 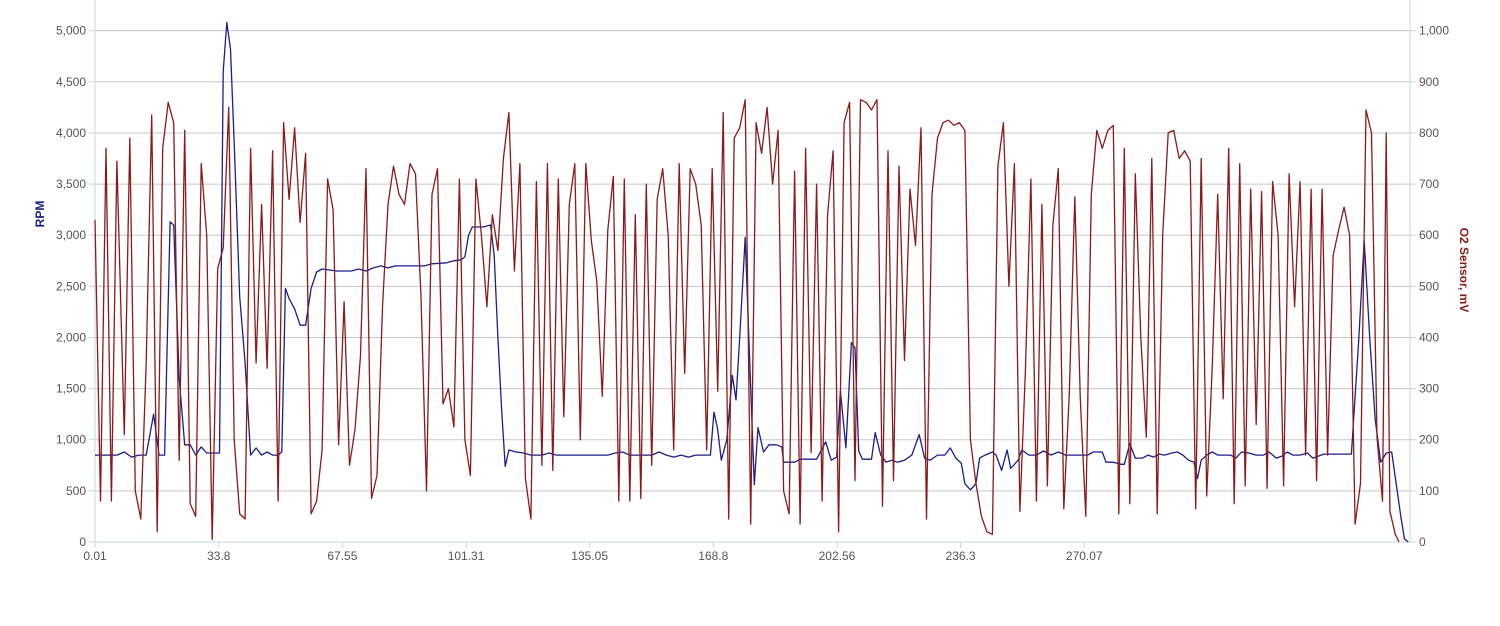 I want to click on right-tick-label: 200, so click(x=1429, y=440).